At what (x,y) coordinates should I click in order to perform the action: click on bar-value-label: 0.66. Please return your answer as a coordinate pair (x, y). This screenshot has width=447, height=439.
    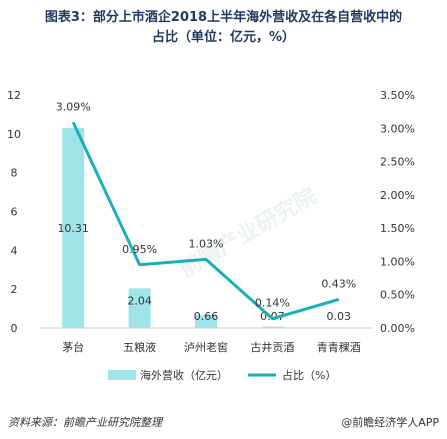
    Looking at the image, I should click on (206, 316).